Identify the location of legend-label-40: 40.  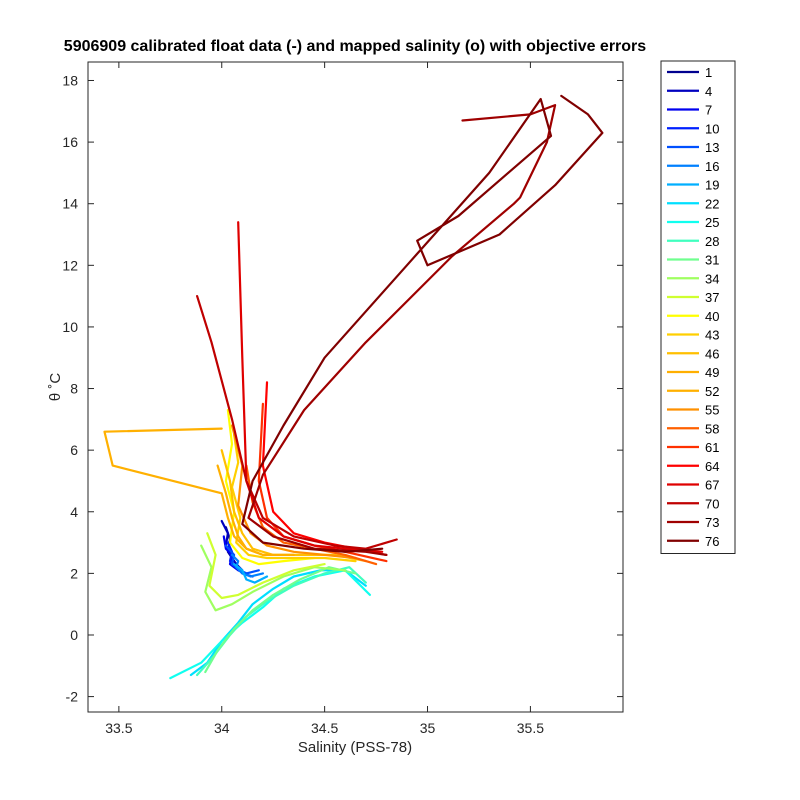
(712, 316).